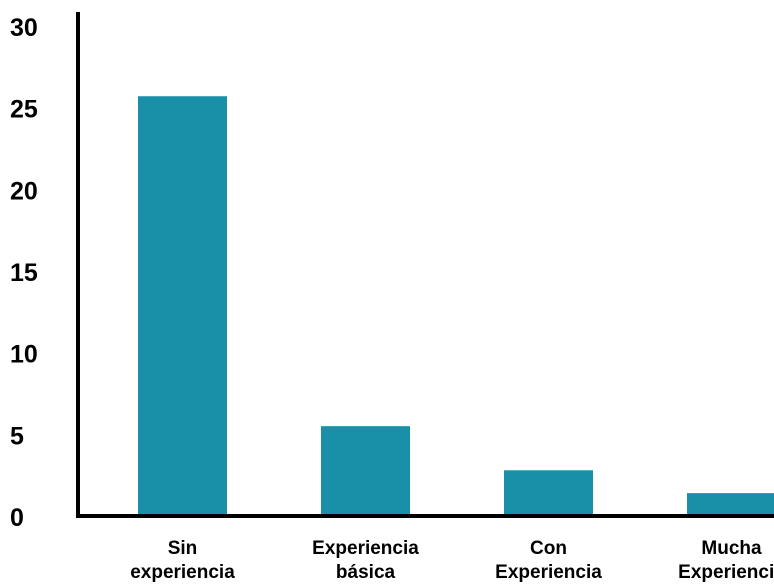 The image size is (774, 584). I want to click on x-category-label: Sin, so click(183, 548).